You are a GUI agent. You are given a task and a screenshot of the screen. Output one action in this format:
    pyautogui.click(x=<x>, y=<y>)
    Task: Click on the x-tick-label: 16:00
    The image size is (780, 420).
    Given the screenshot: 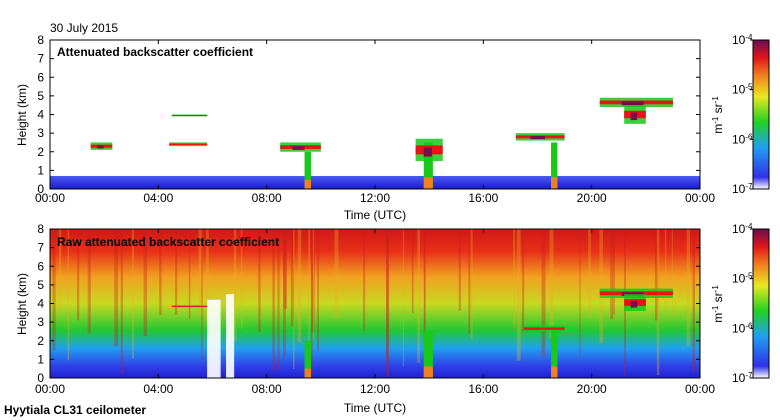 What is the action you would take?
    pyautogui.click(x=483, y=198)
    